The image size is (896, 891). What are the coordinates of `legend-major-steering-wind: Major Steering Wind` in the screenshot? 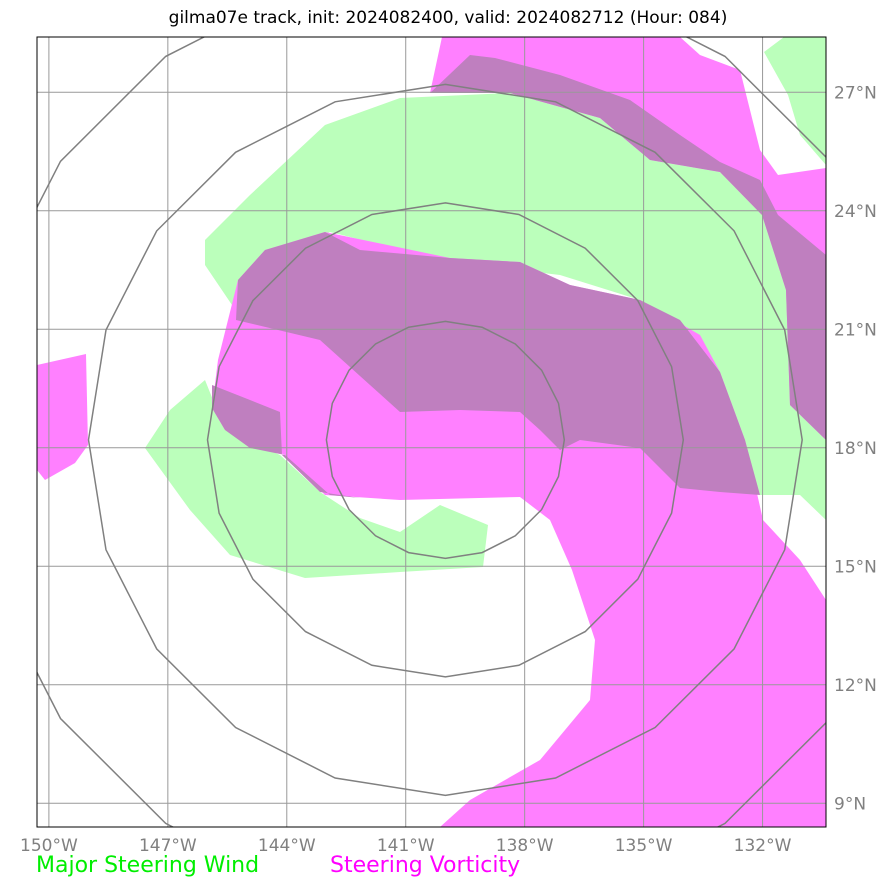 It's located at (148, 865).